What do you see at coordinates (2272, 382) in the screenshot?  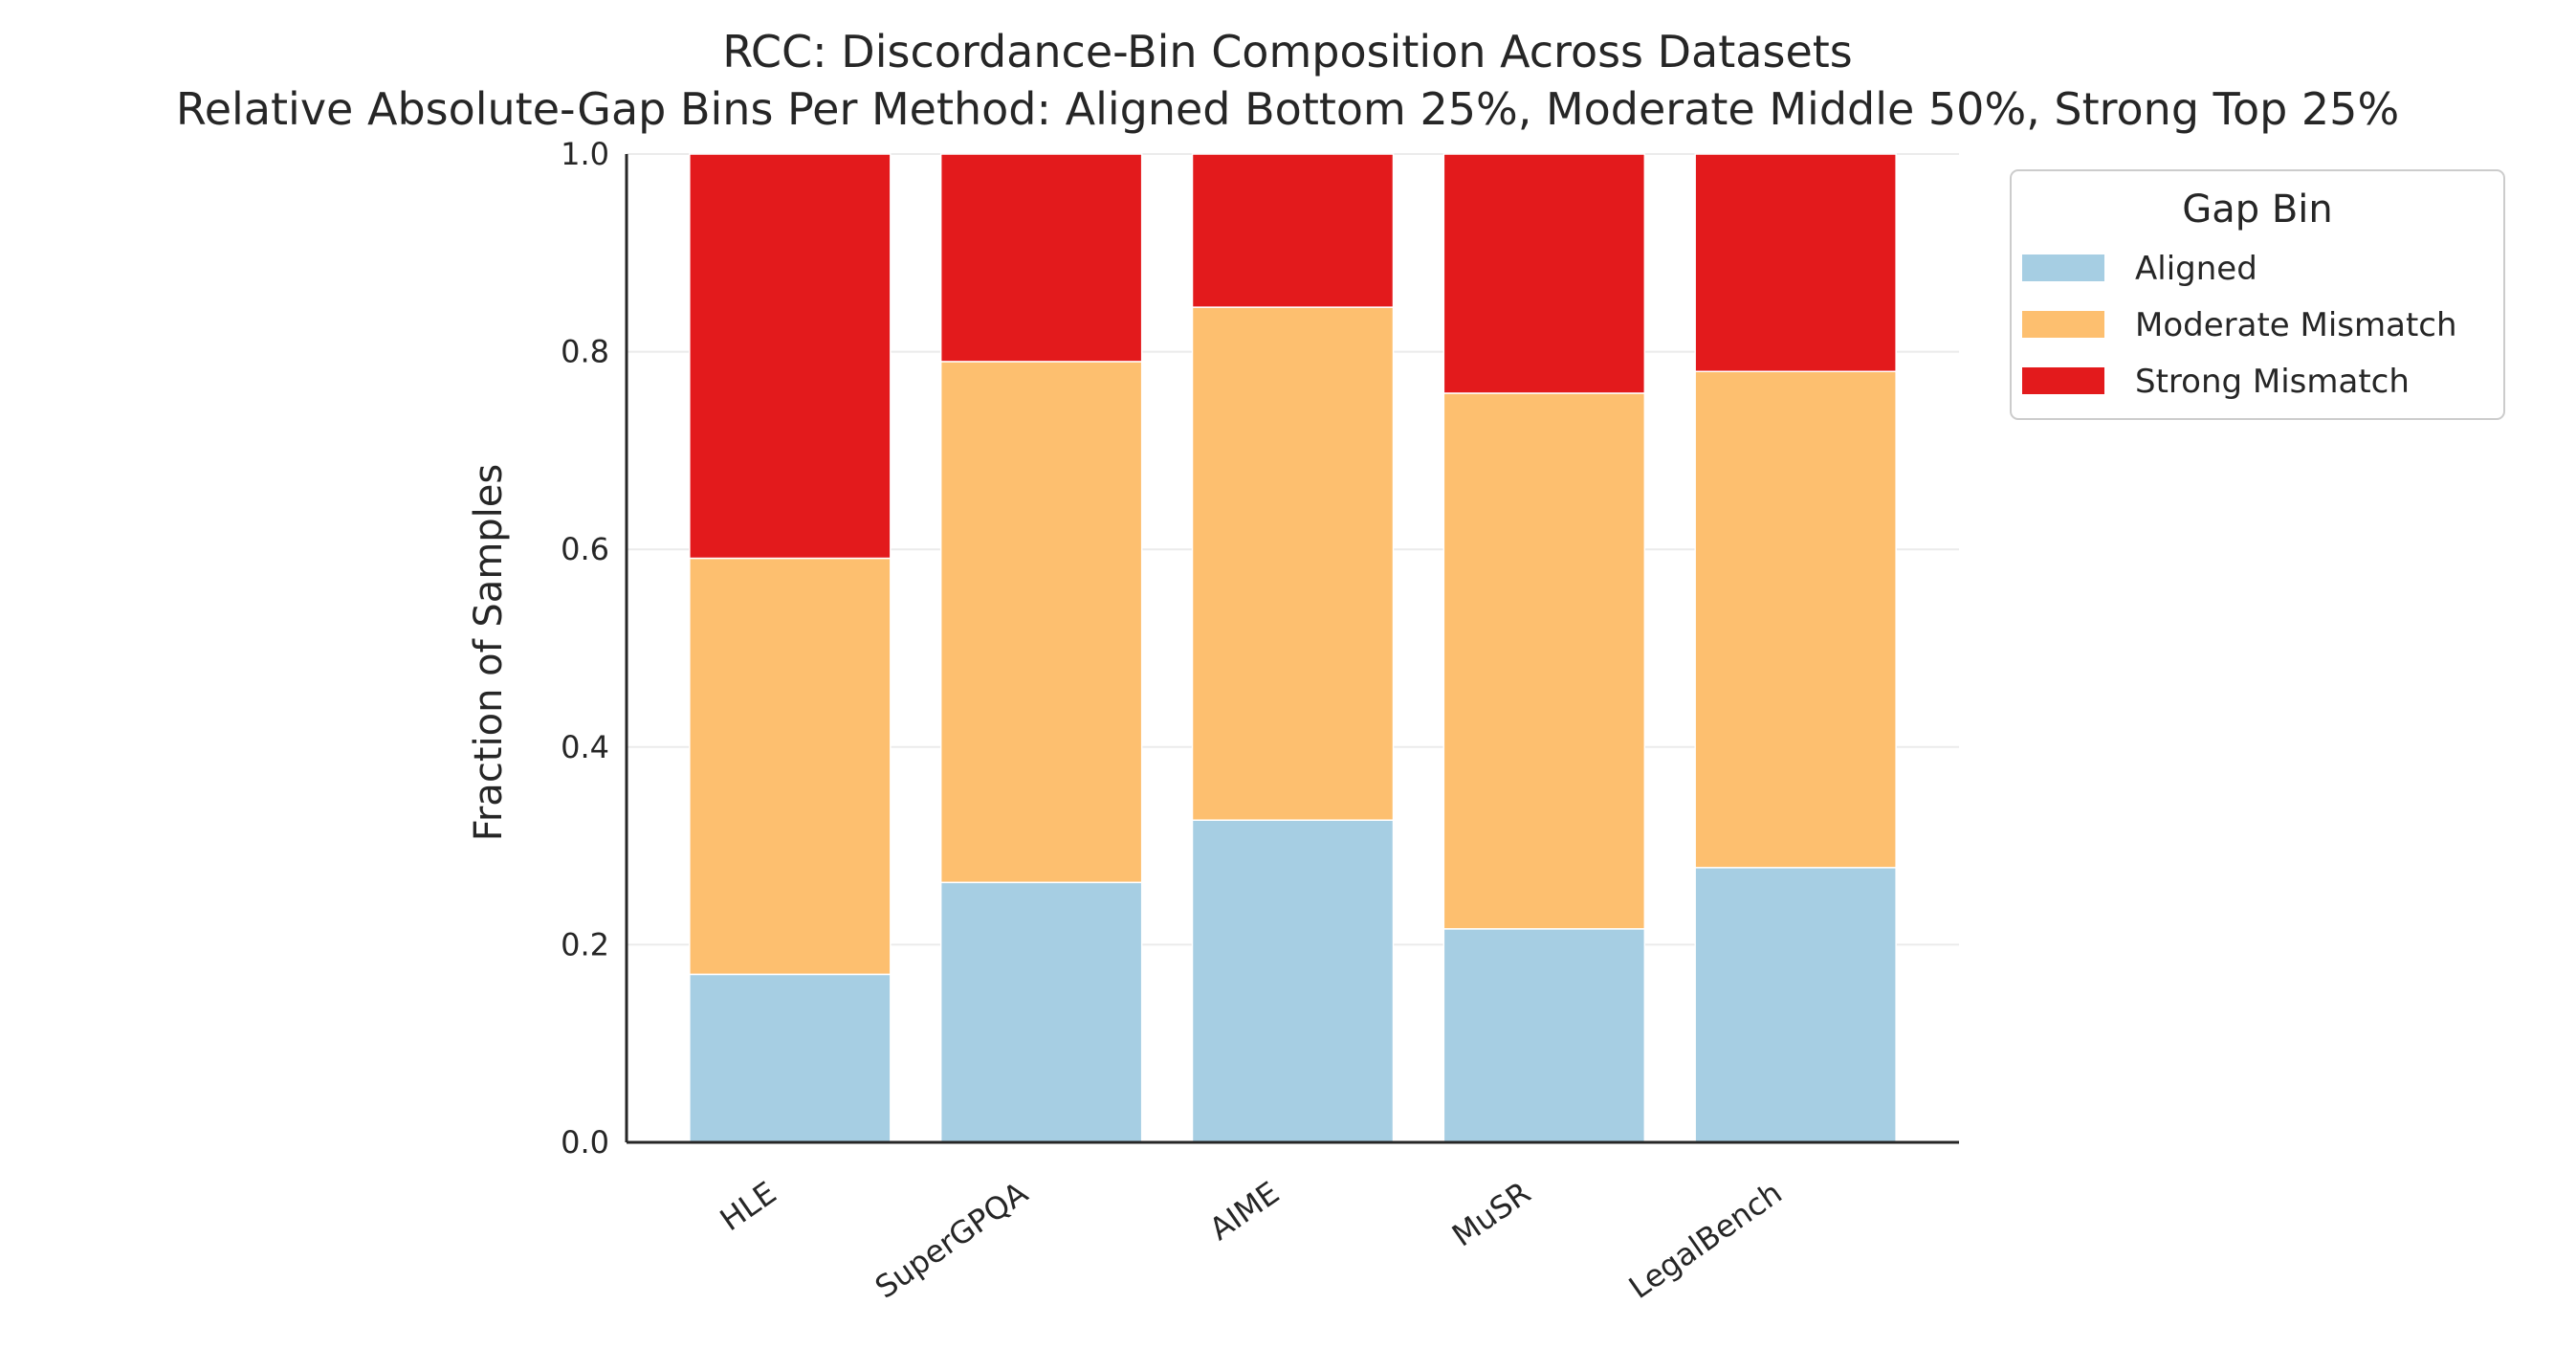 I see `legend-label: Strong Mismatch` at bounding box center [2272, 382].